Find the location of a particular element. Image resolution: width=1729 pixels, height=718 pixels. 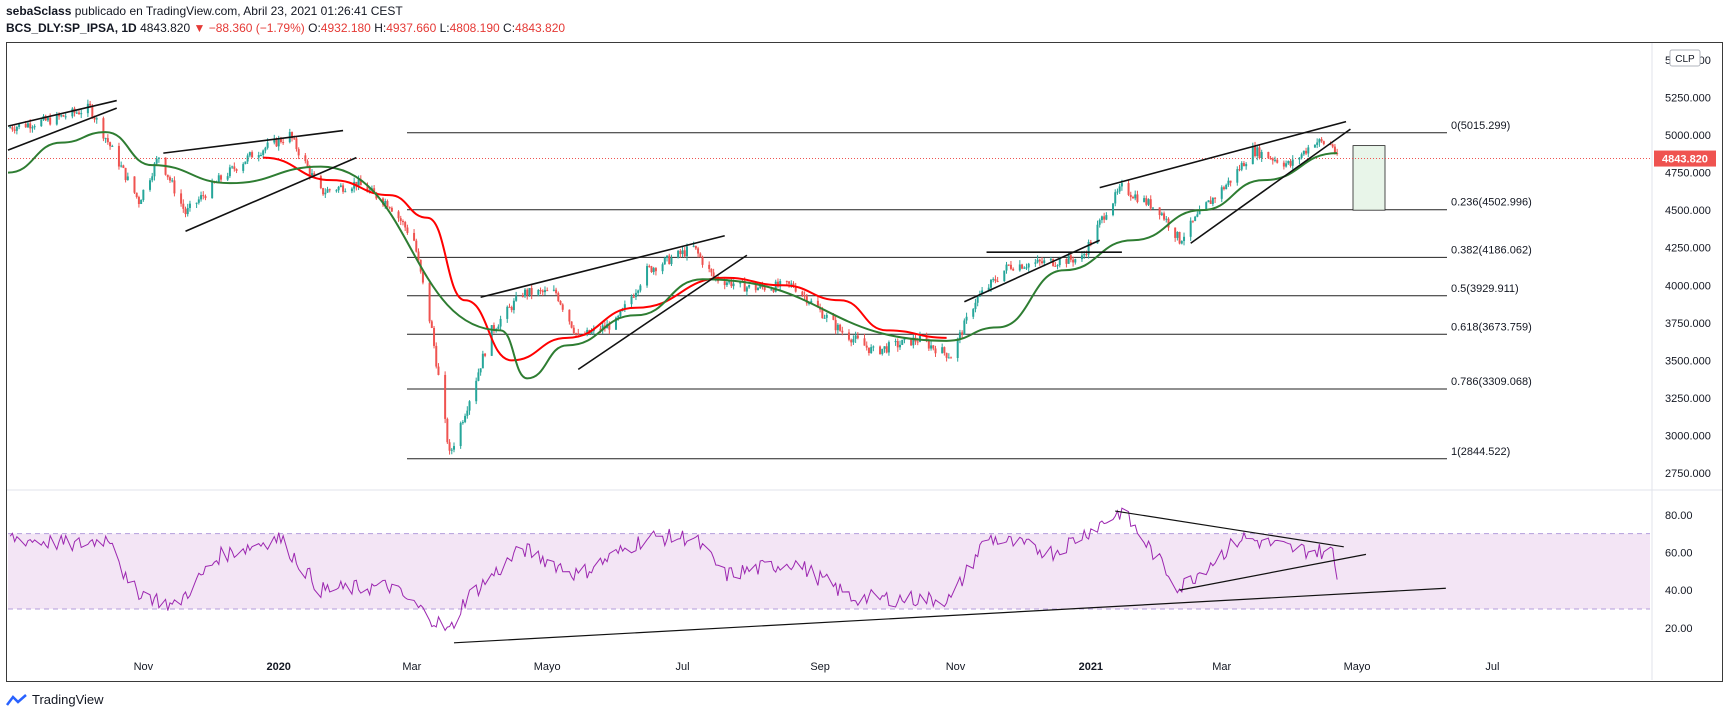

change-value: −88.360 (−1.79%) is located at coordinates (256, 28).